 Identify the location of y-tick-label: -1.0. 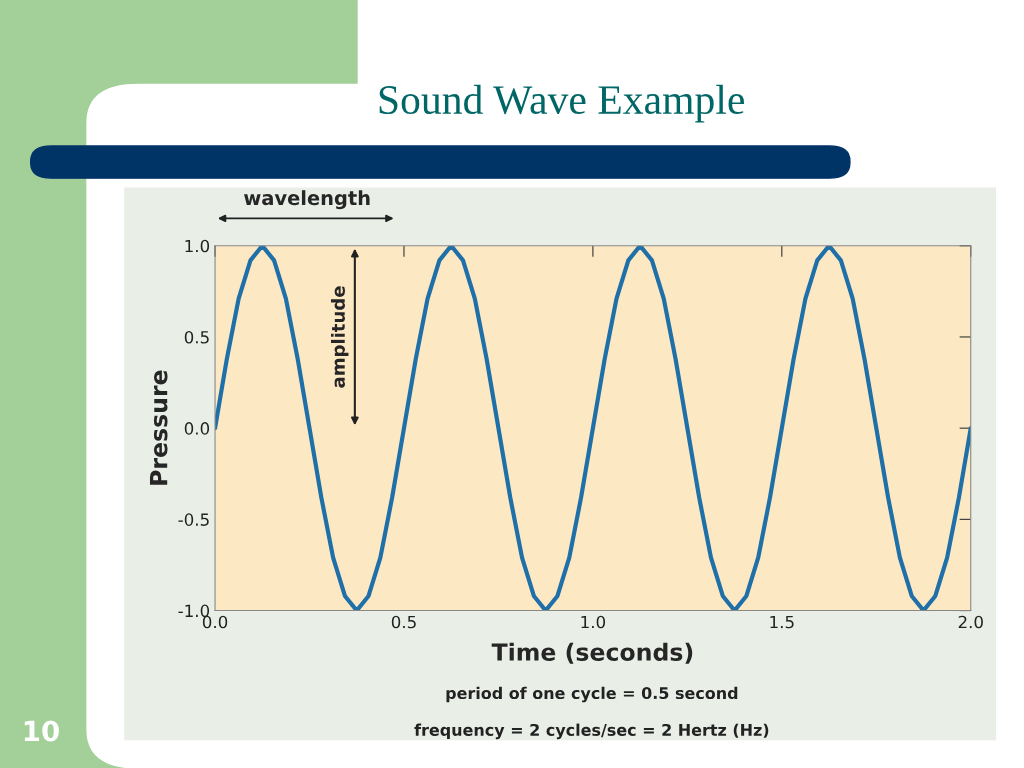
(194, 611).